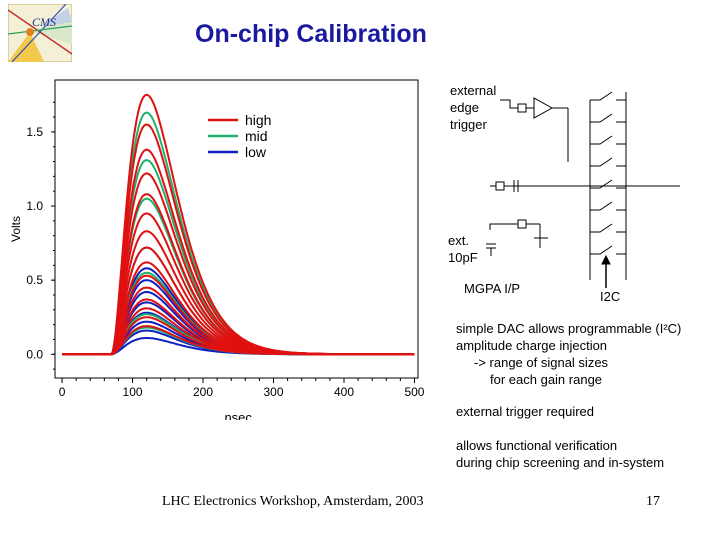  I want to click on y-tick-label: 0.0, so click(34, 354).